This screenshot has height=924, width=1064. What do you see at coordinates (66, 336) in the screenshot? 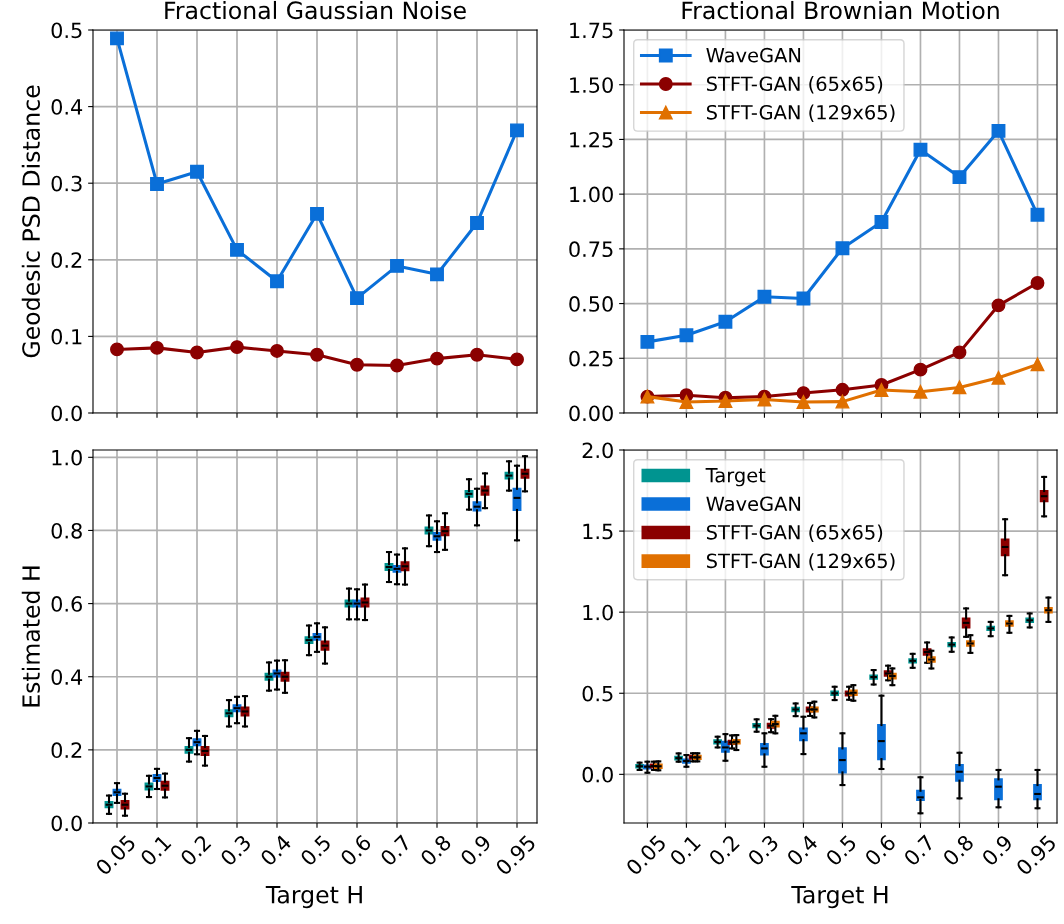
I see `y-tick-label: 0.1` at bounding box center [66, 336].